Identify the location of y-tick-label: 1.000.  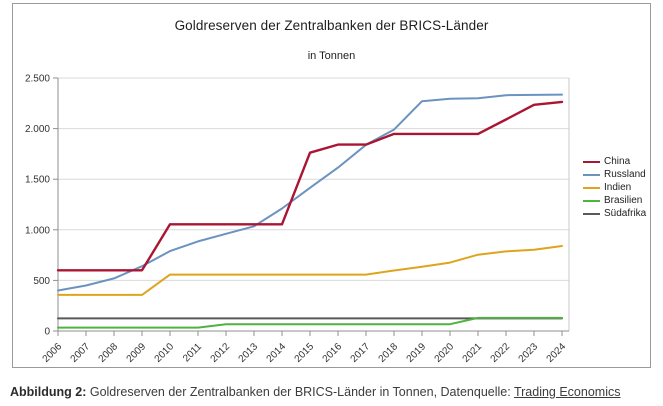
(37, 230).